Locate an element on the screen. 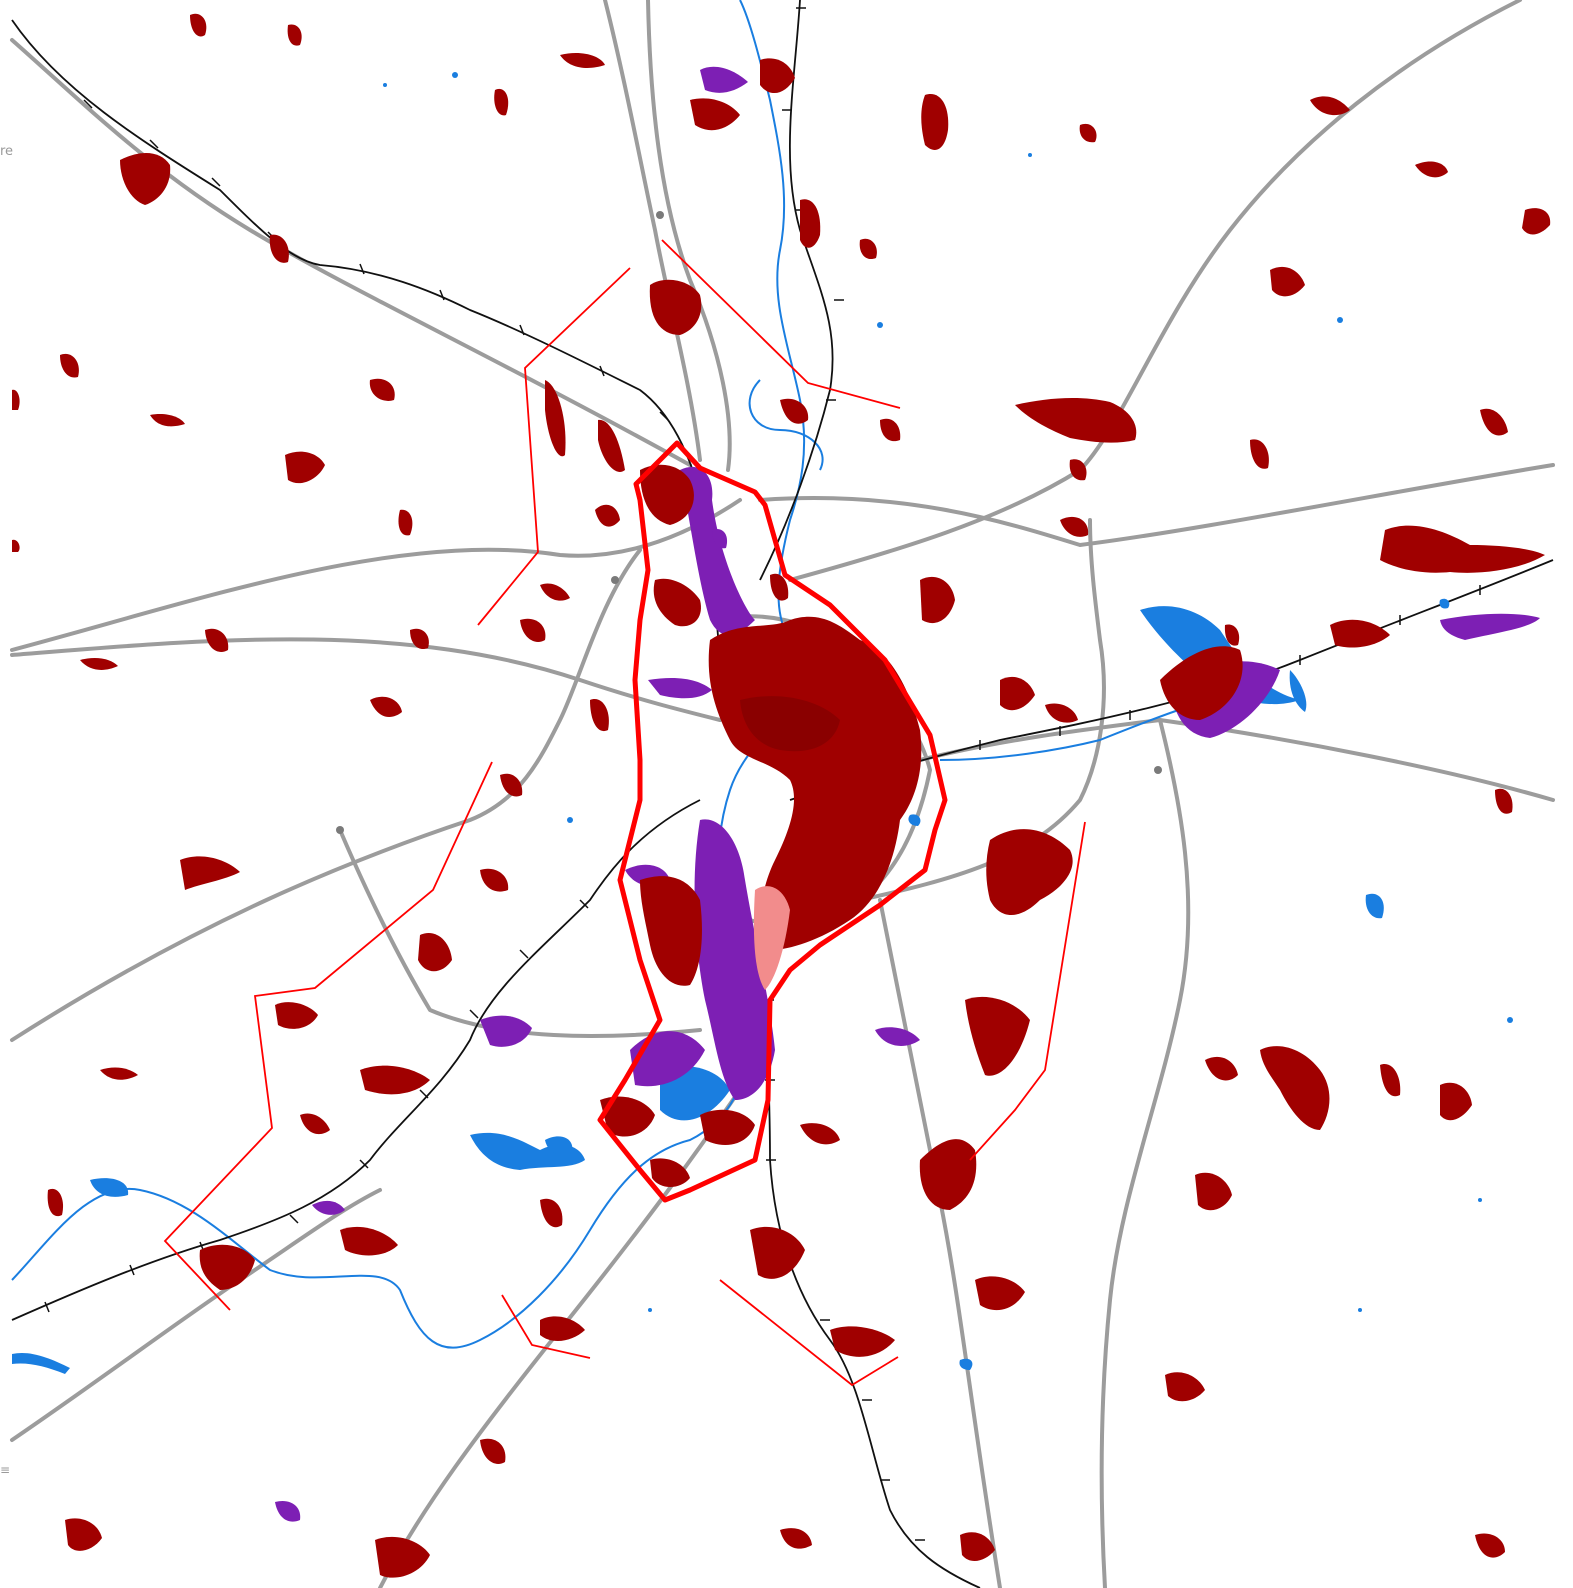 This screenshot has height=1588, width=1573. road-south-east-diag is located at coordinates (982, 710).